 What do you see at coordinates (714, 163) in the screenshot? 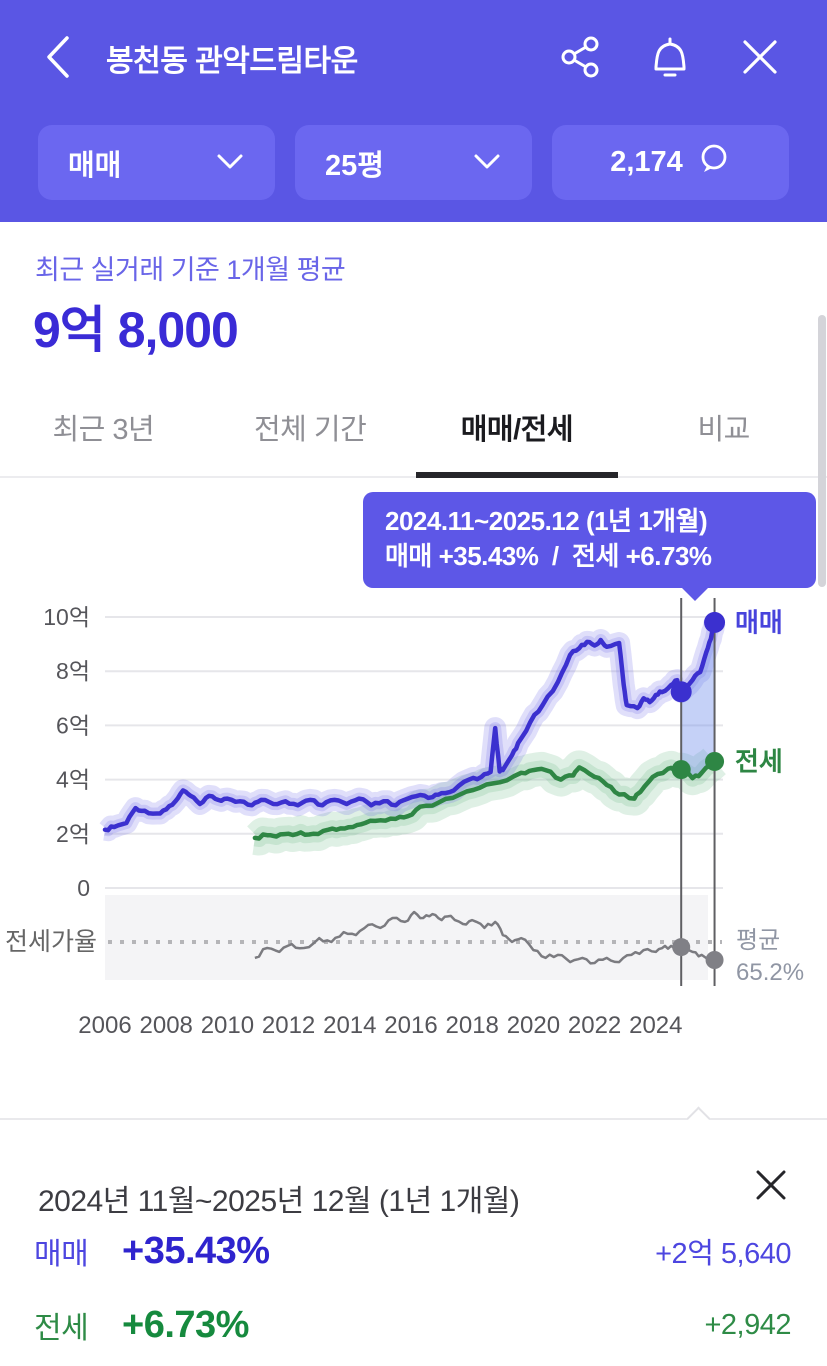
I see `chat-bubble-icon` at bounding box center [714, 163].